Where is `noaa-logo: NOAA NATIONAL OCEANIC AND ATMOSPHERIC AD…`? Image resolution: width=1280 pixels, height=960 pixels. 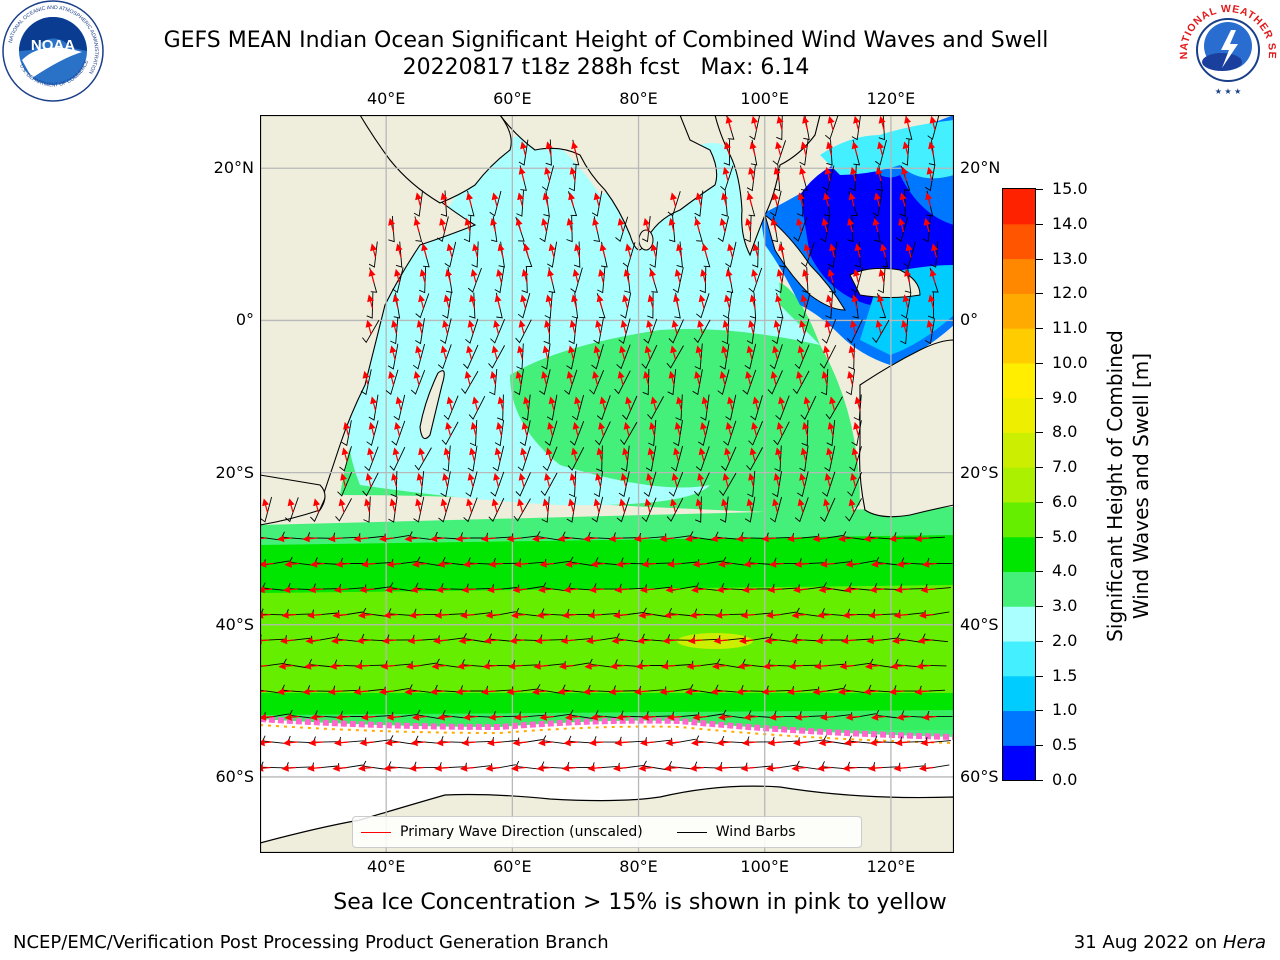
noaa-logo: NOAA NATIONAL OCEANIC AND ATMOSPHERIC AD… is located at coordinates (53, 51).